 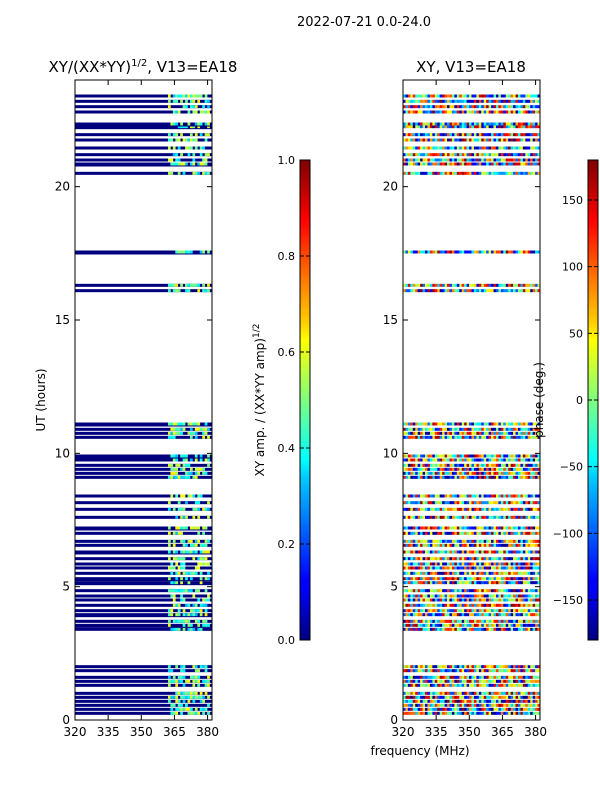 What do you see at coordinates (66, 587) in the screenshot?
I see `left-y-tick-label: 5` at bounding box center [66, 587].